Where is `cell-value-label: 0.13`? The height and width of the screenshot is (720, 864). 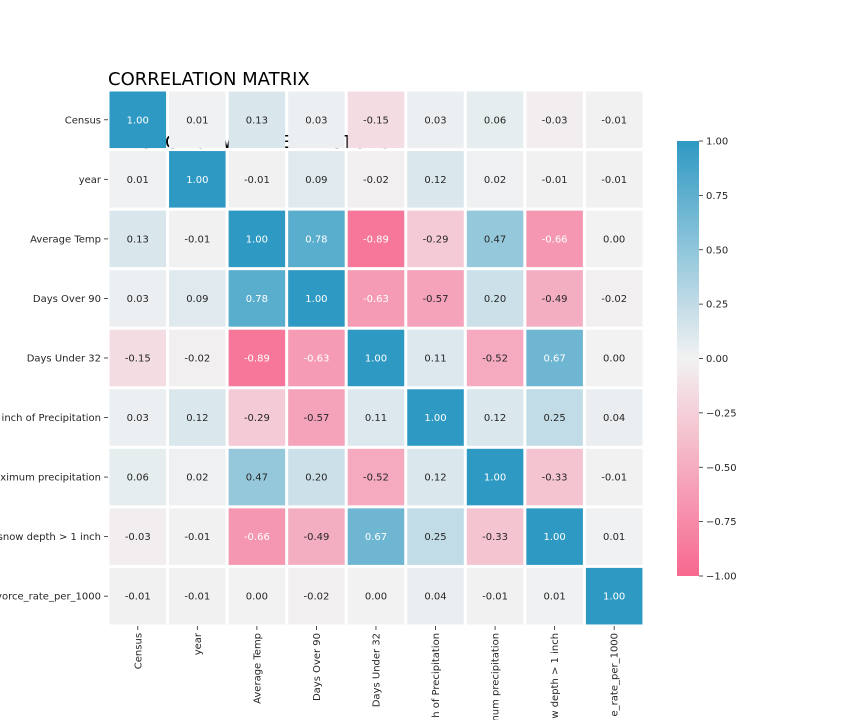
cell-value-label: 0.13 is located at coordinates (138, 239).